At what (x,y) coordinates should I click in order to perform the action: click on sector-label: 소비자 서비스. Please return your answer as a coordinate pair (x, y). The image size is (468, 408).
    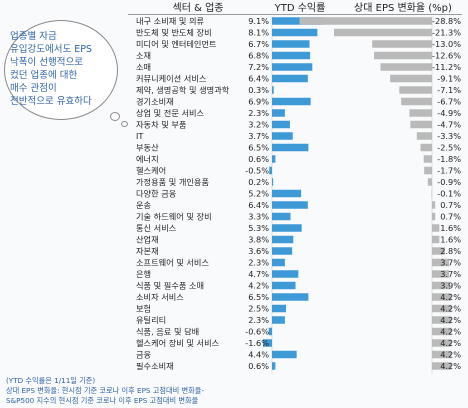
    Looking at the image, I should click on (160, 297).